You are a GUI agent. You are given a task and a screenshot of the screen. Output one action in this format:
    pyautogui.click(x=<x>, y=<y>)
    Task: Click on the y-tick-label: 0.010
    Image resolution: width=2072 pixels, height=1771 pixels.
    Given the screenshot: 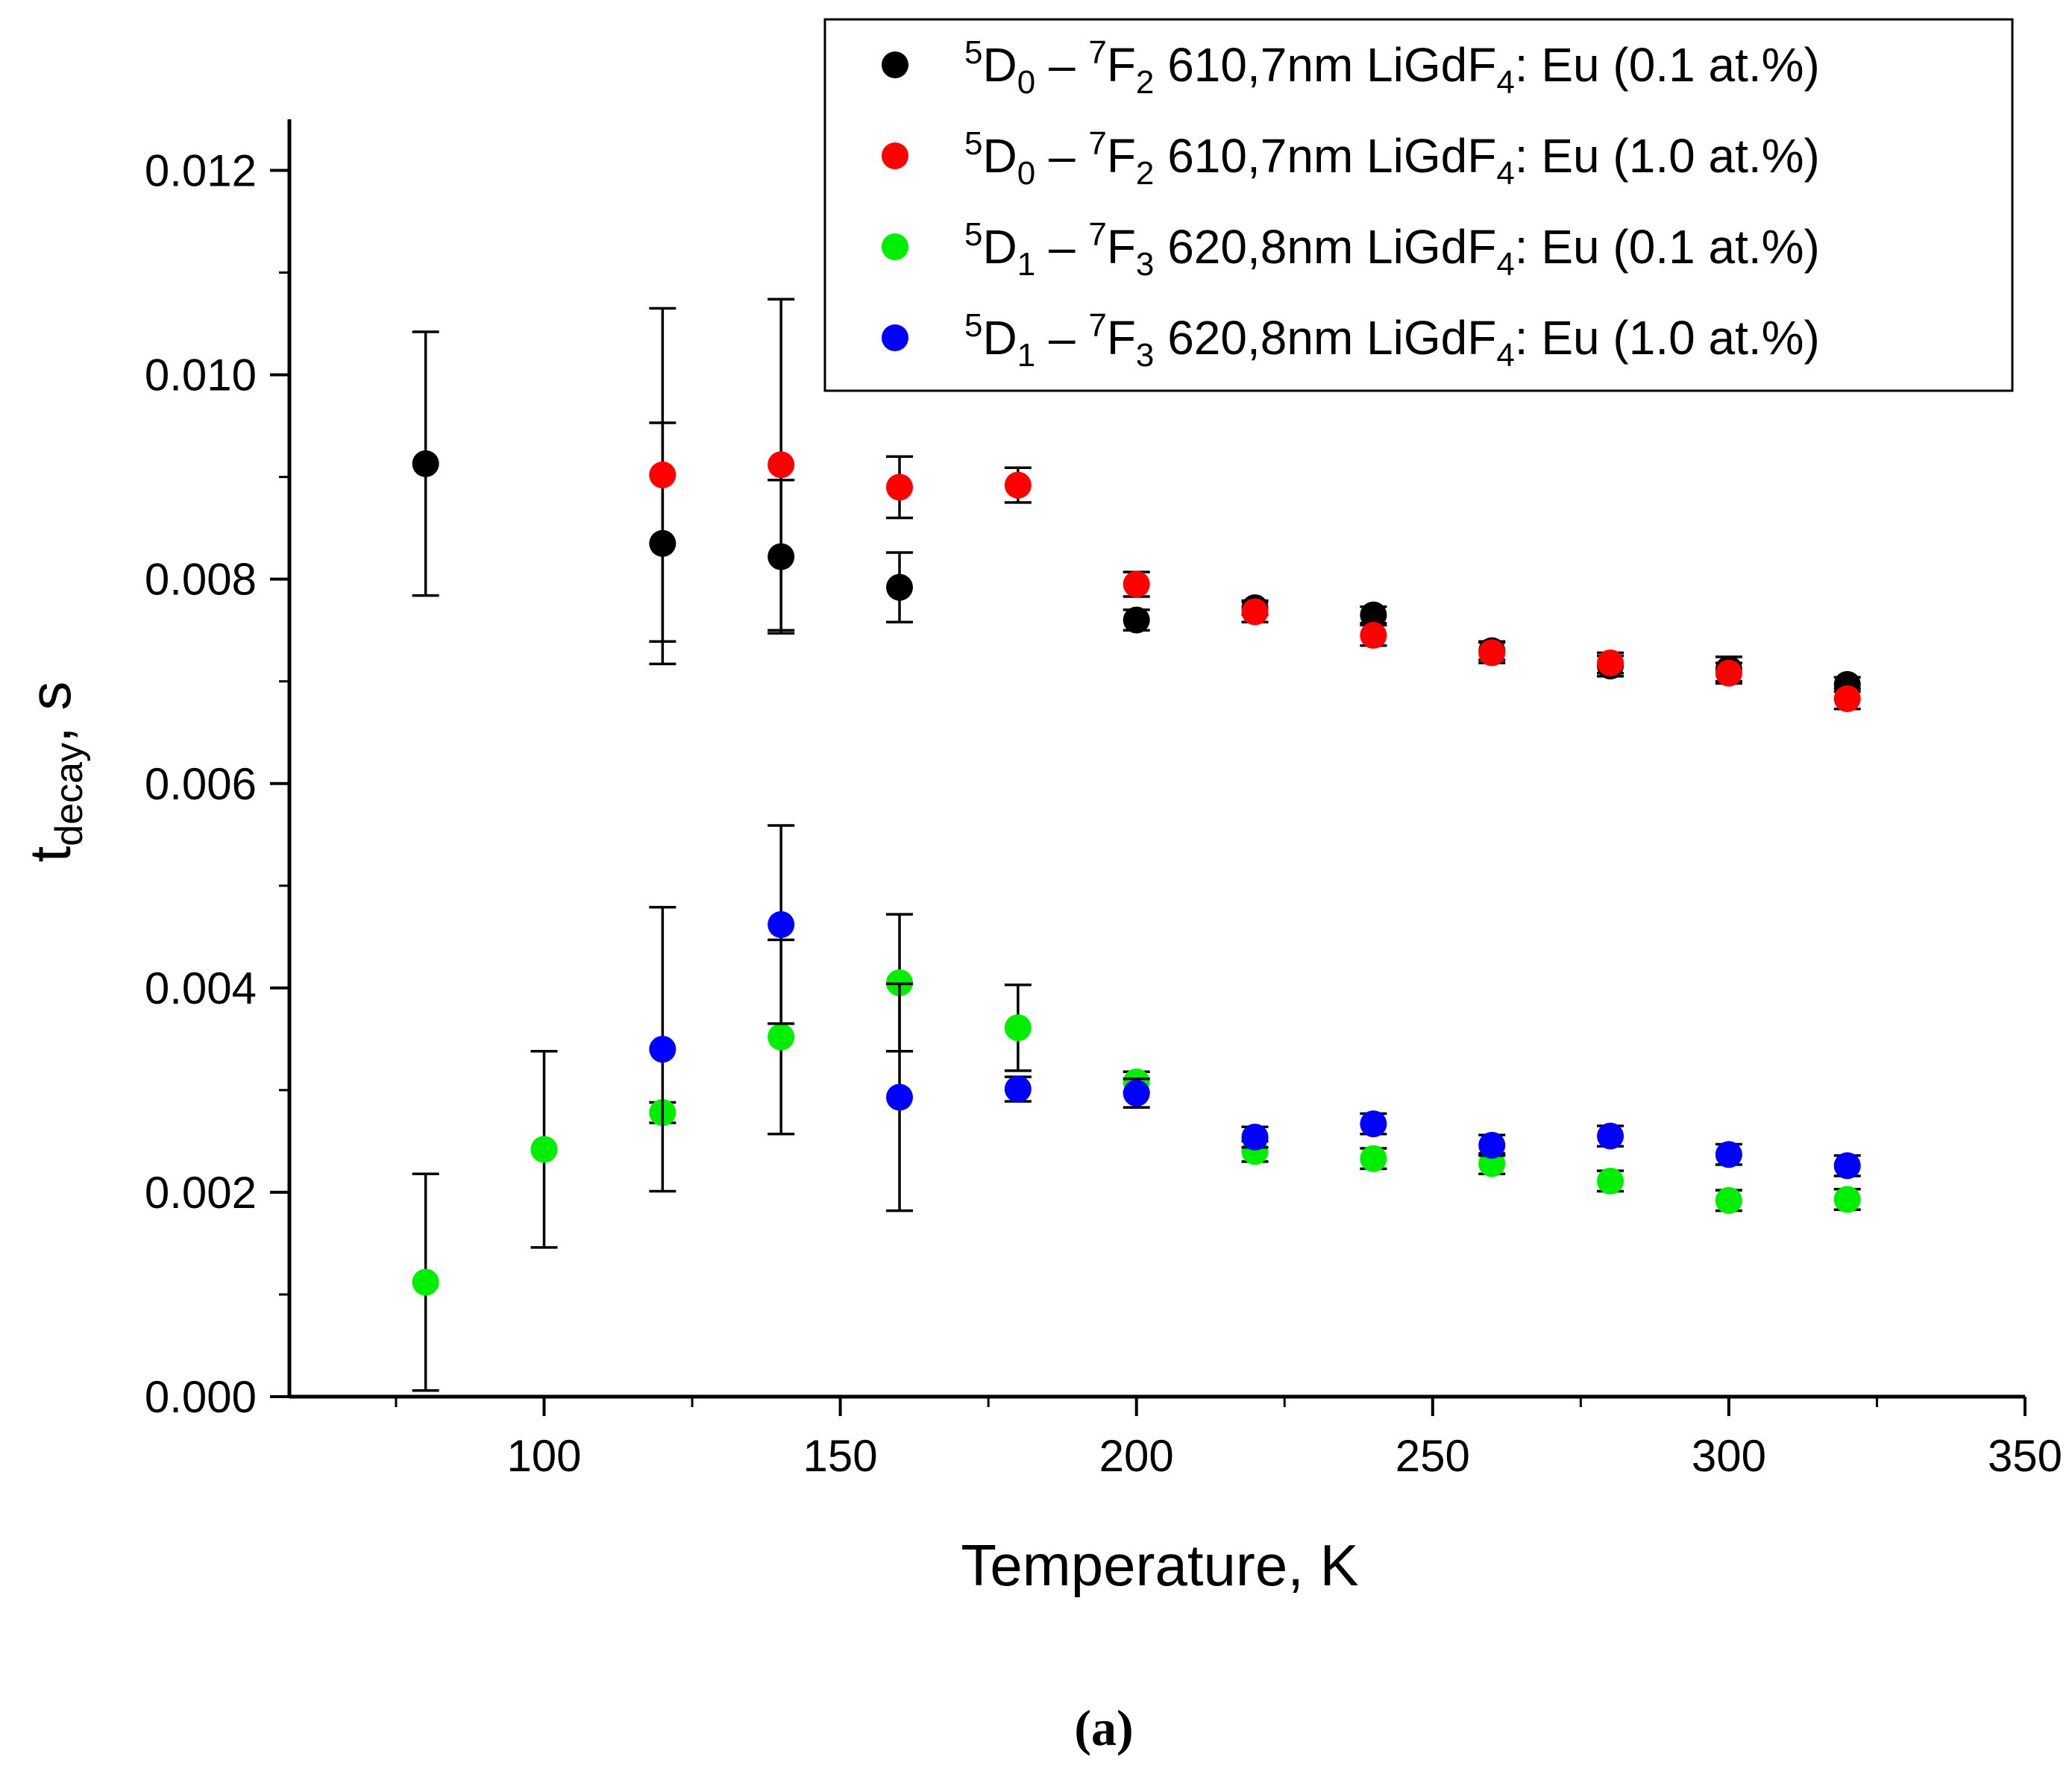 What is the action you would take?
    pyautogui.click(x=201, y=375)
    